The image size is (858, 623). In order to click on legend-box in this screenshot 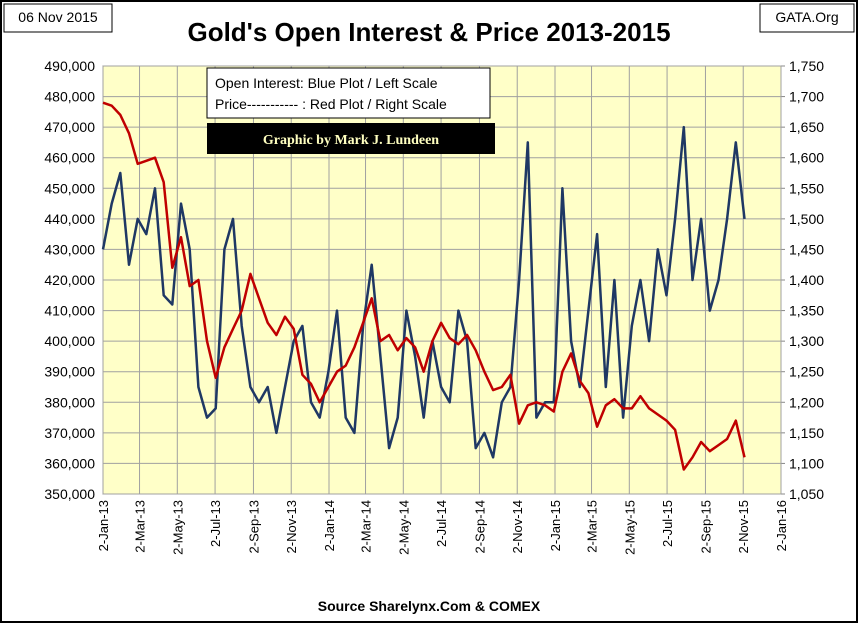, I will do `click(348, 93)`.